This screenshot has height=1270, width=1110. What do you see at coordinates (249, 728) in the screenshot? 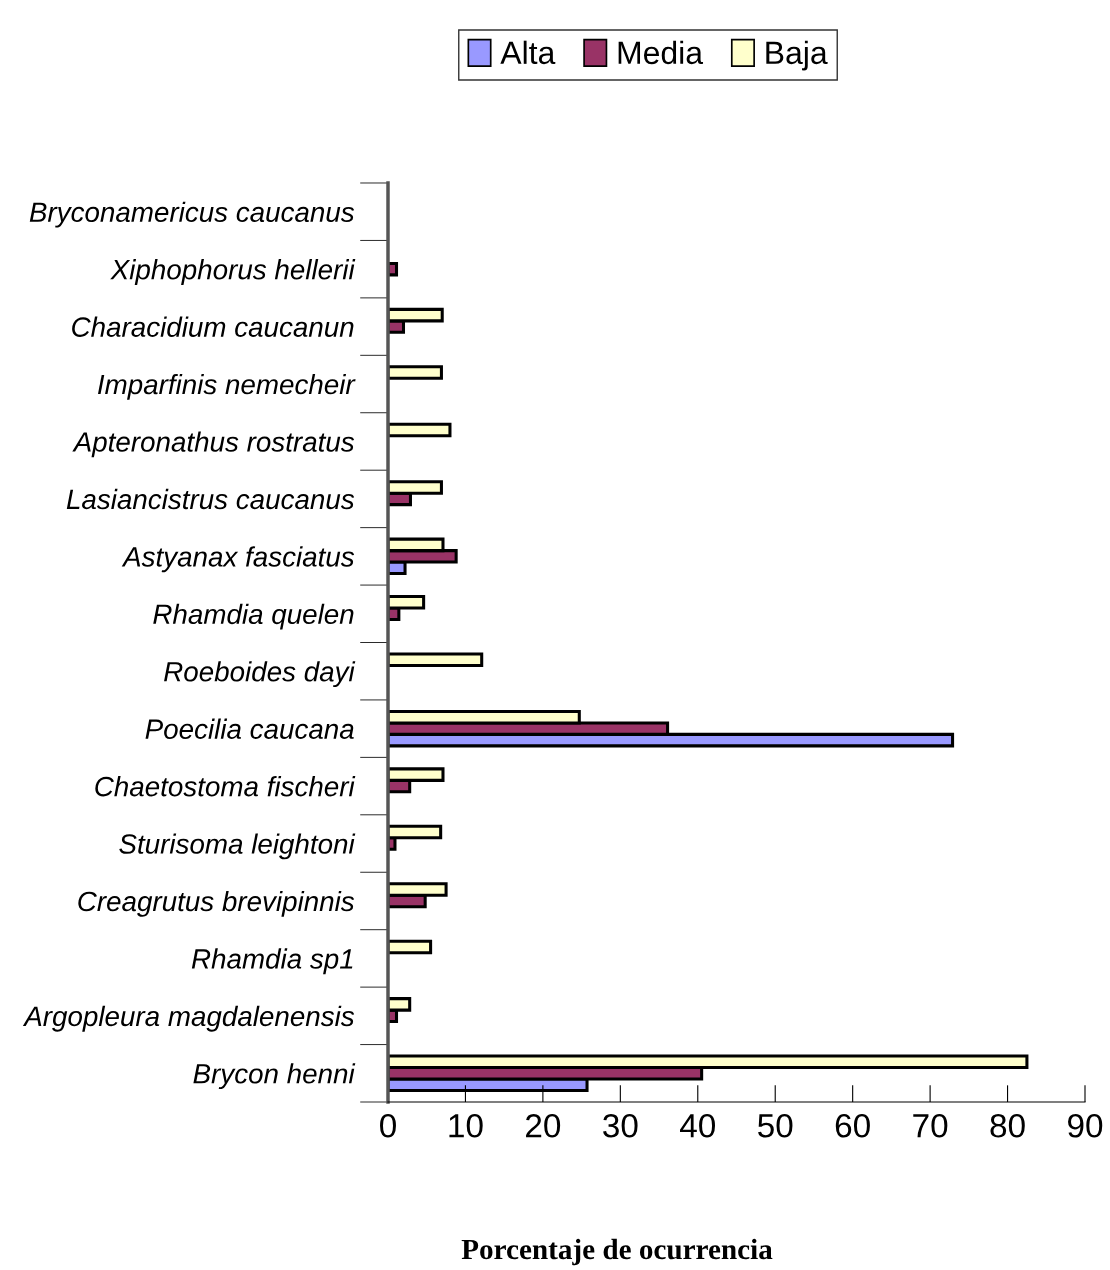
I see `y-tick-label: Poecilia caucana` at bounding box center [249, 728].